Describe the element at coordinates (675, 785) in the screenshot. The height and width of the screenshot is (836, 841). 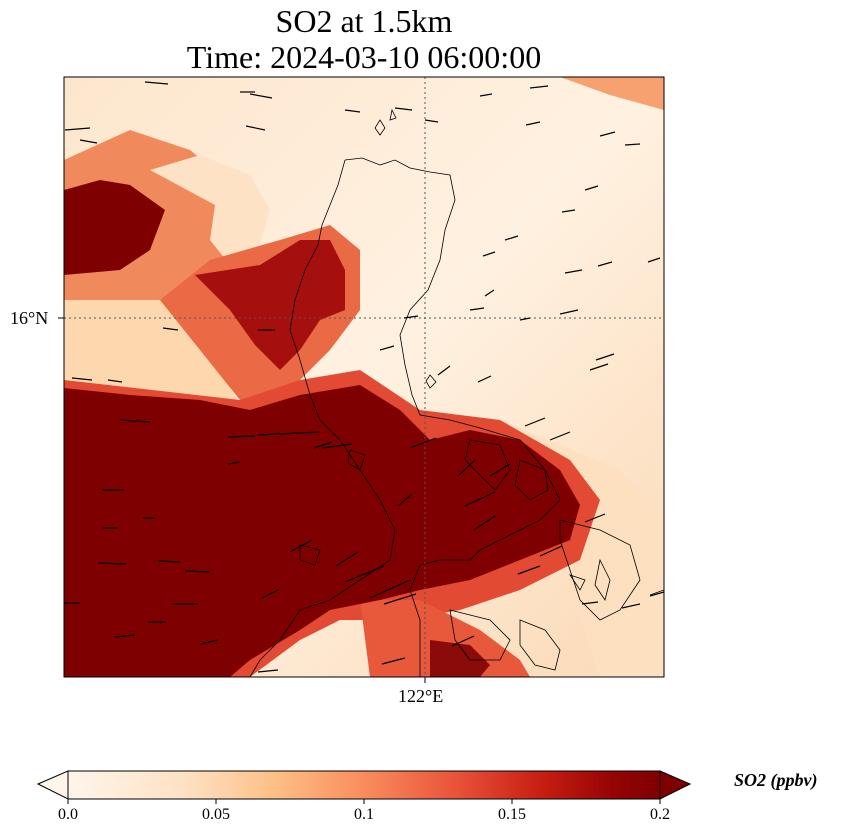
I see `colorbar-extend-max` at that location.